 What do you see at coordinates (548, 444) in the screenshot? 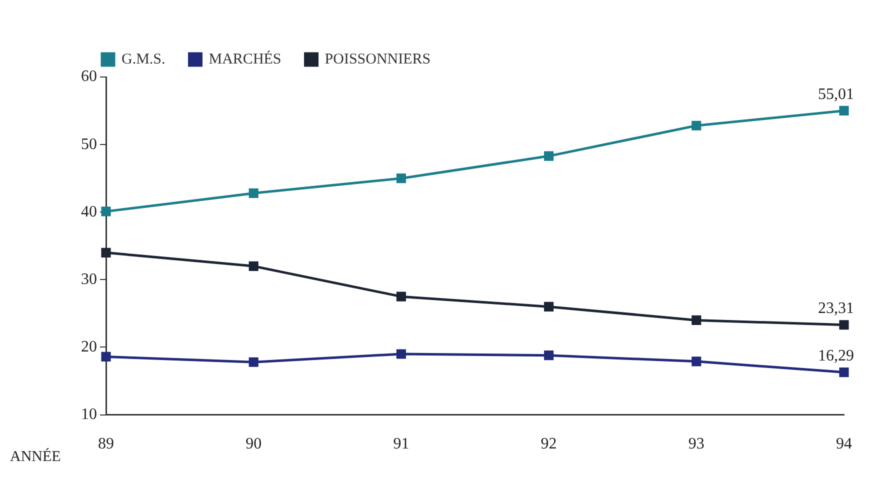
I see `x-tick-label: 92` at bounding box center [548, 444].